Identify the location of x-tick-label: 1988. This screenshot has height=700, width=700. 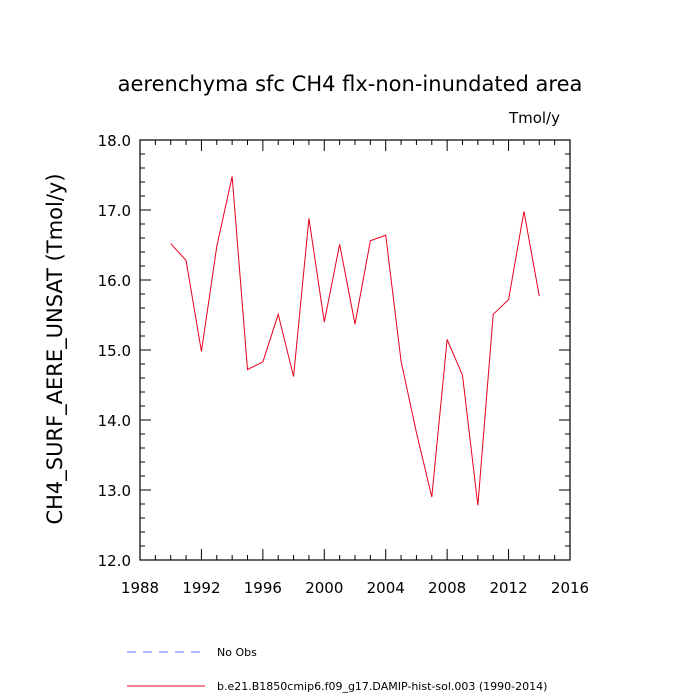
(140, 588).